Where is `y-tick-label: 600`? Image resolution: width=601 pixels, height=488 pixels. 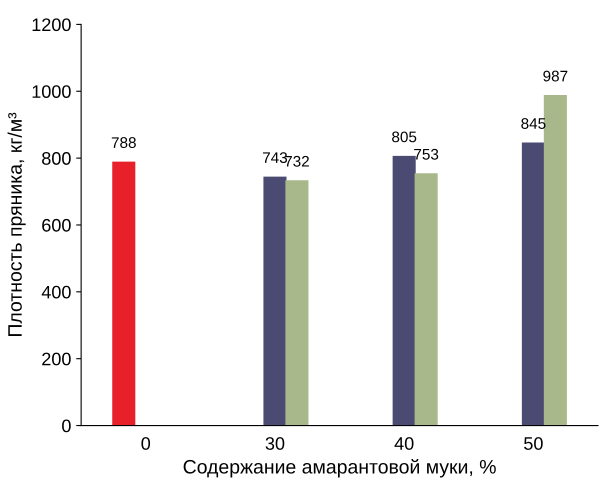
y-tick-label: 600 is located at coordinates (56, 225).